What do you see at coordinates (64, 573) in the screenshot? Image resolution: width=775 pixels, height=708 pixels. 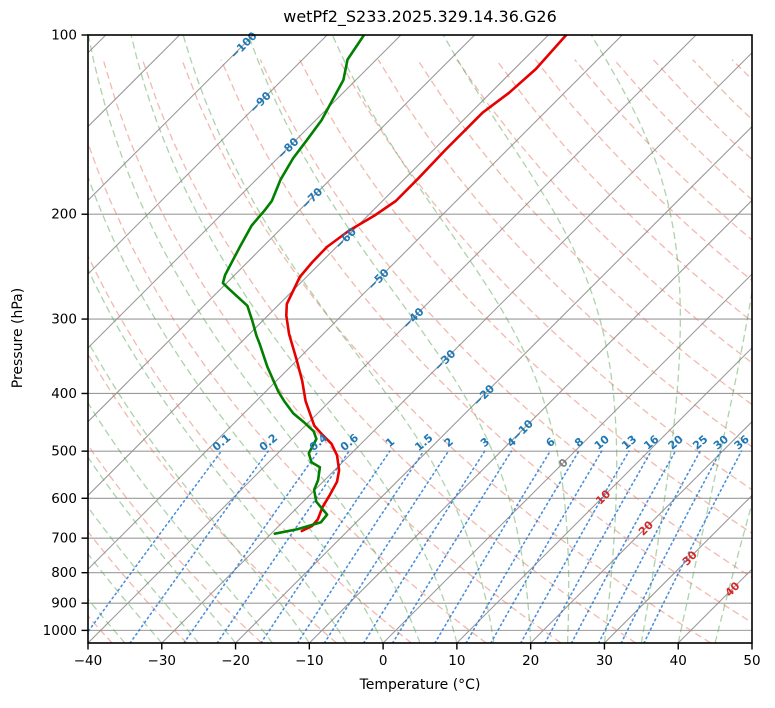 I see `y-tick-label: 800` at bounding box center [64, 573].